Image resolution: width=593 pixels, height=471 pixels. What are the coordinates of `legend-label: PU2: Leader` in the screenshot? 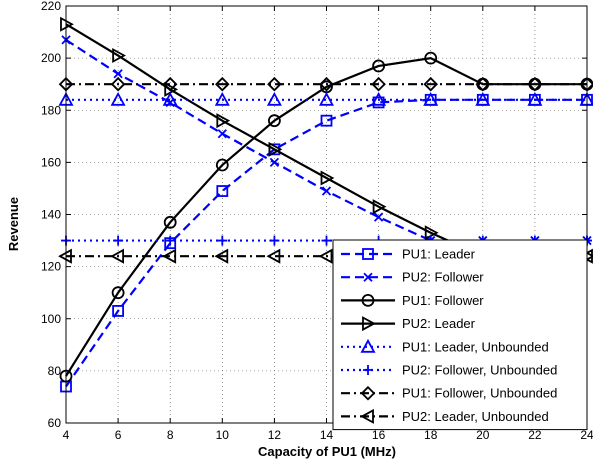 It's located at (439, 323).